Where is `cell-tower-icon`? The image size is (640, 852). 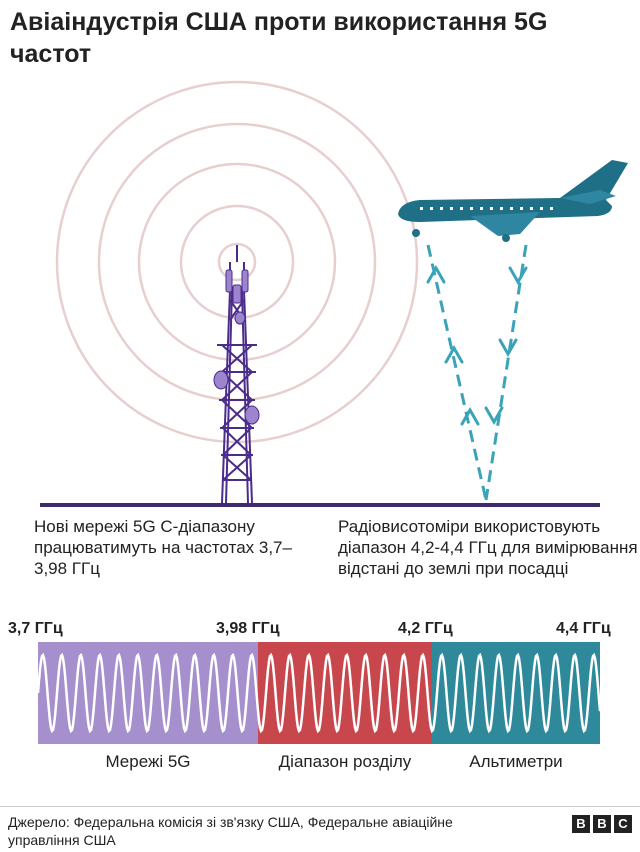
cell-tower-icon is located at coordinates (237, 374).